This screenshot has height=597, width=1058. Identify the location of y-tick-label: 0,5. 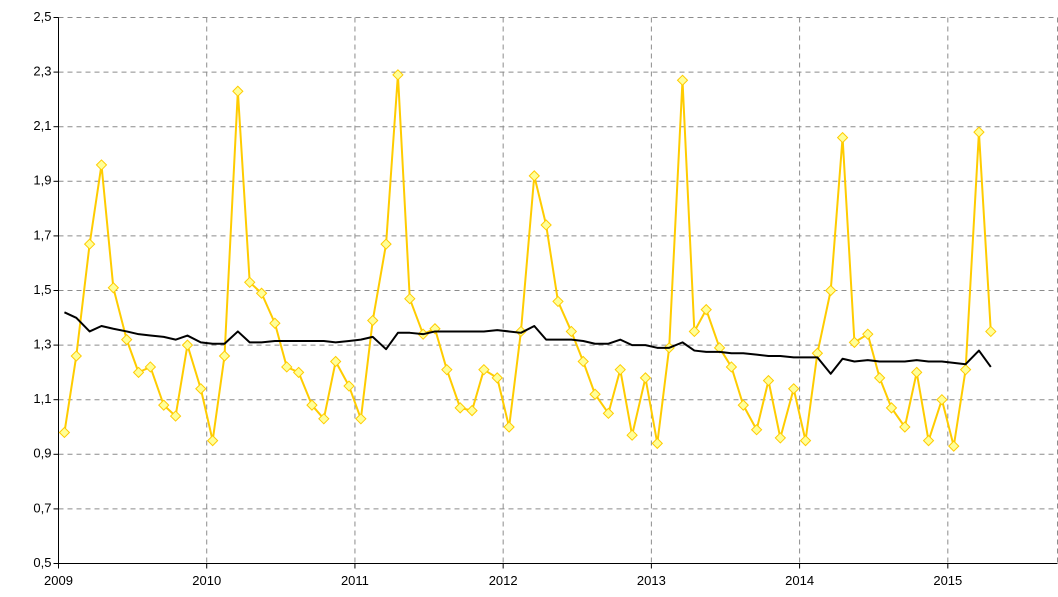
(42, 562).